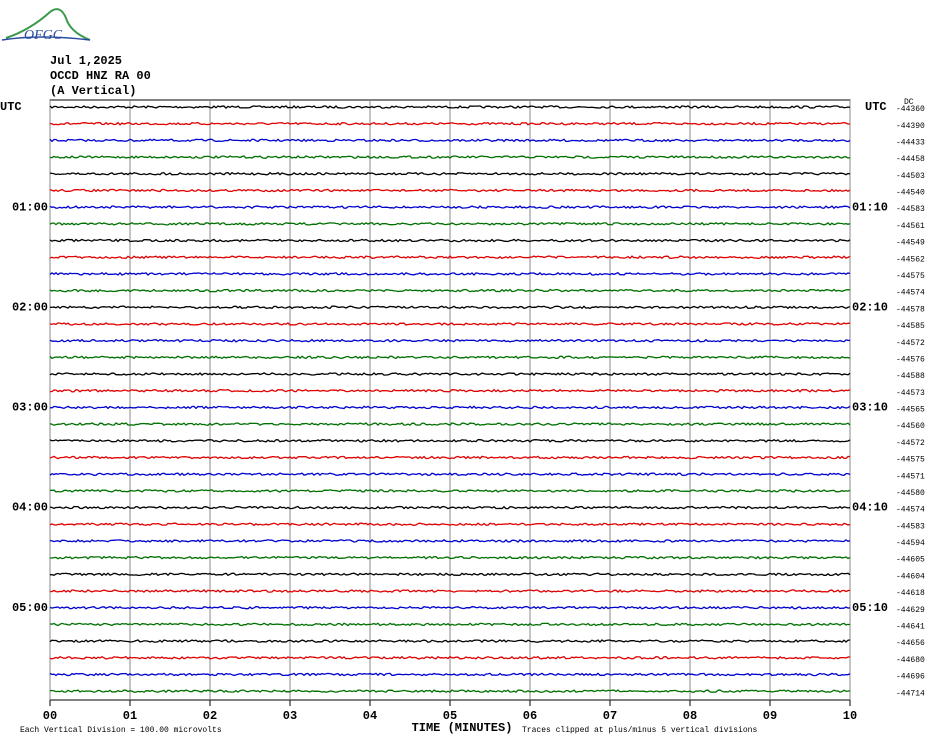  Describe the element at coordinates (909, 102) in the screenshot. I see `dc-label: DC` at that location.